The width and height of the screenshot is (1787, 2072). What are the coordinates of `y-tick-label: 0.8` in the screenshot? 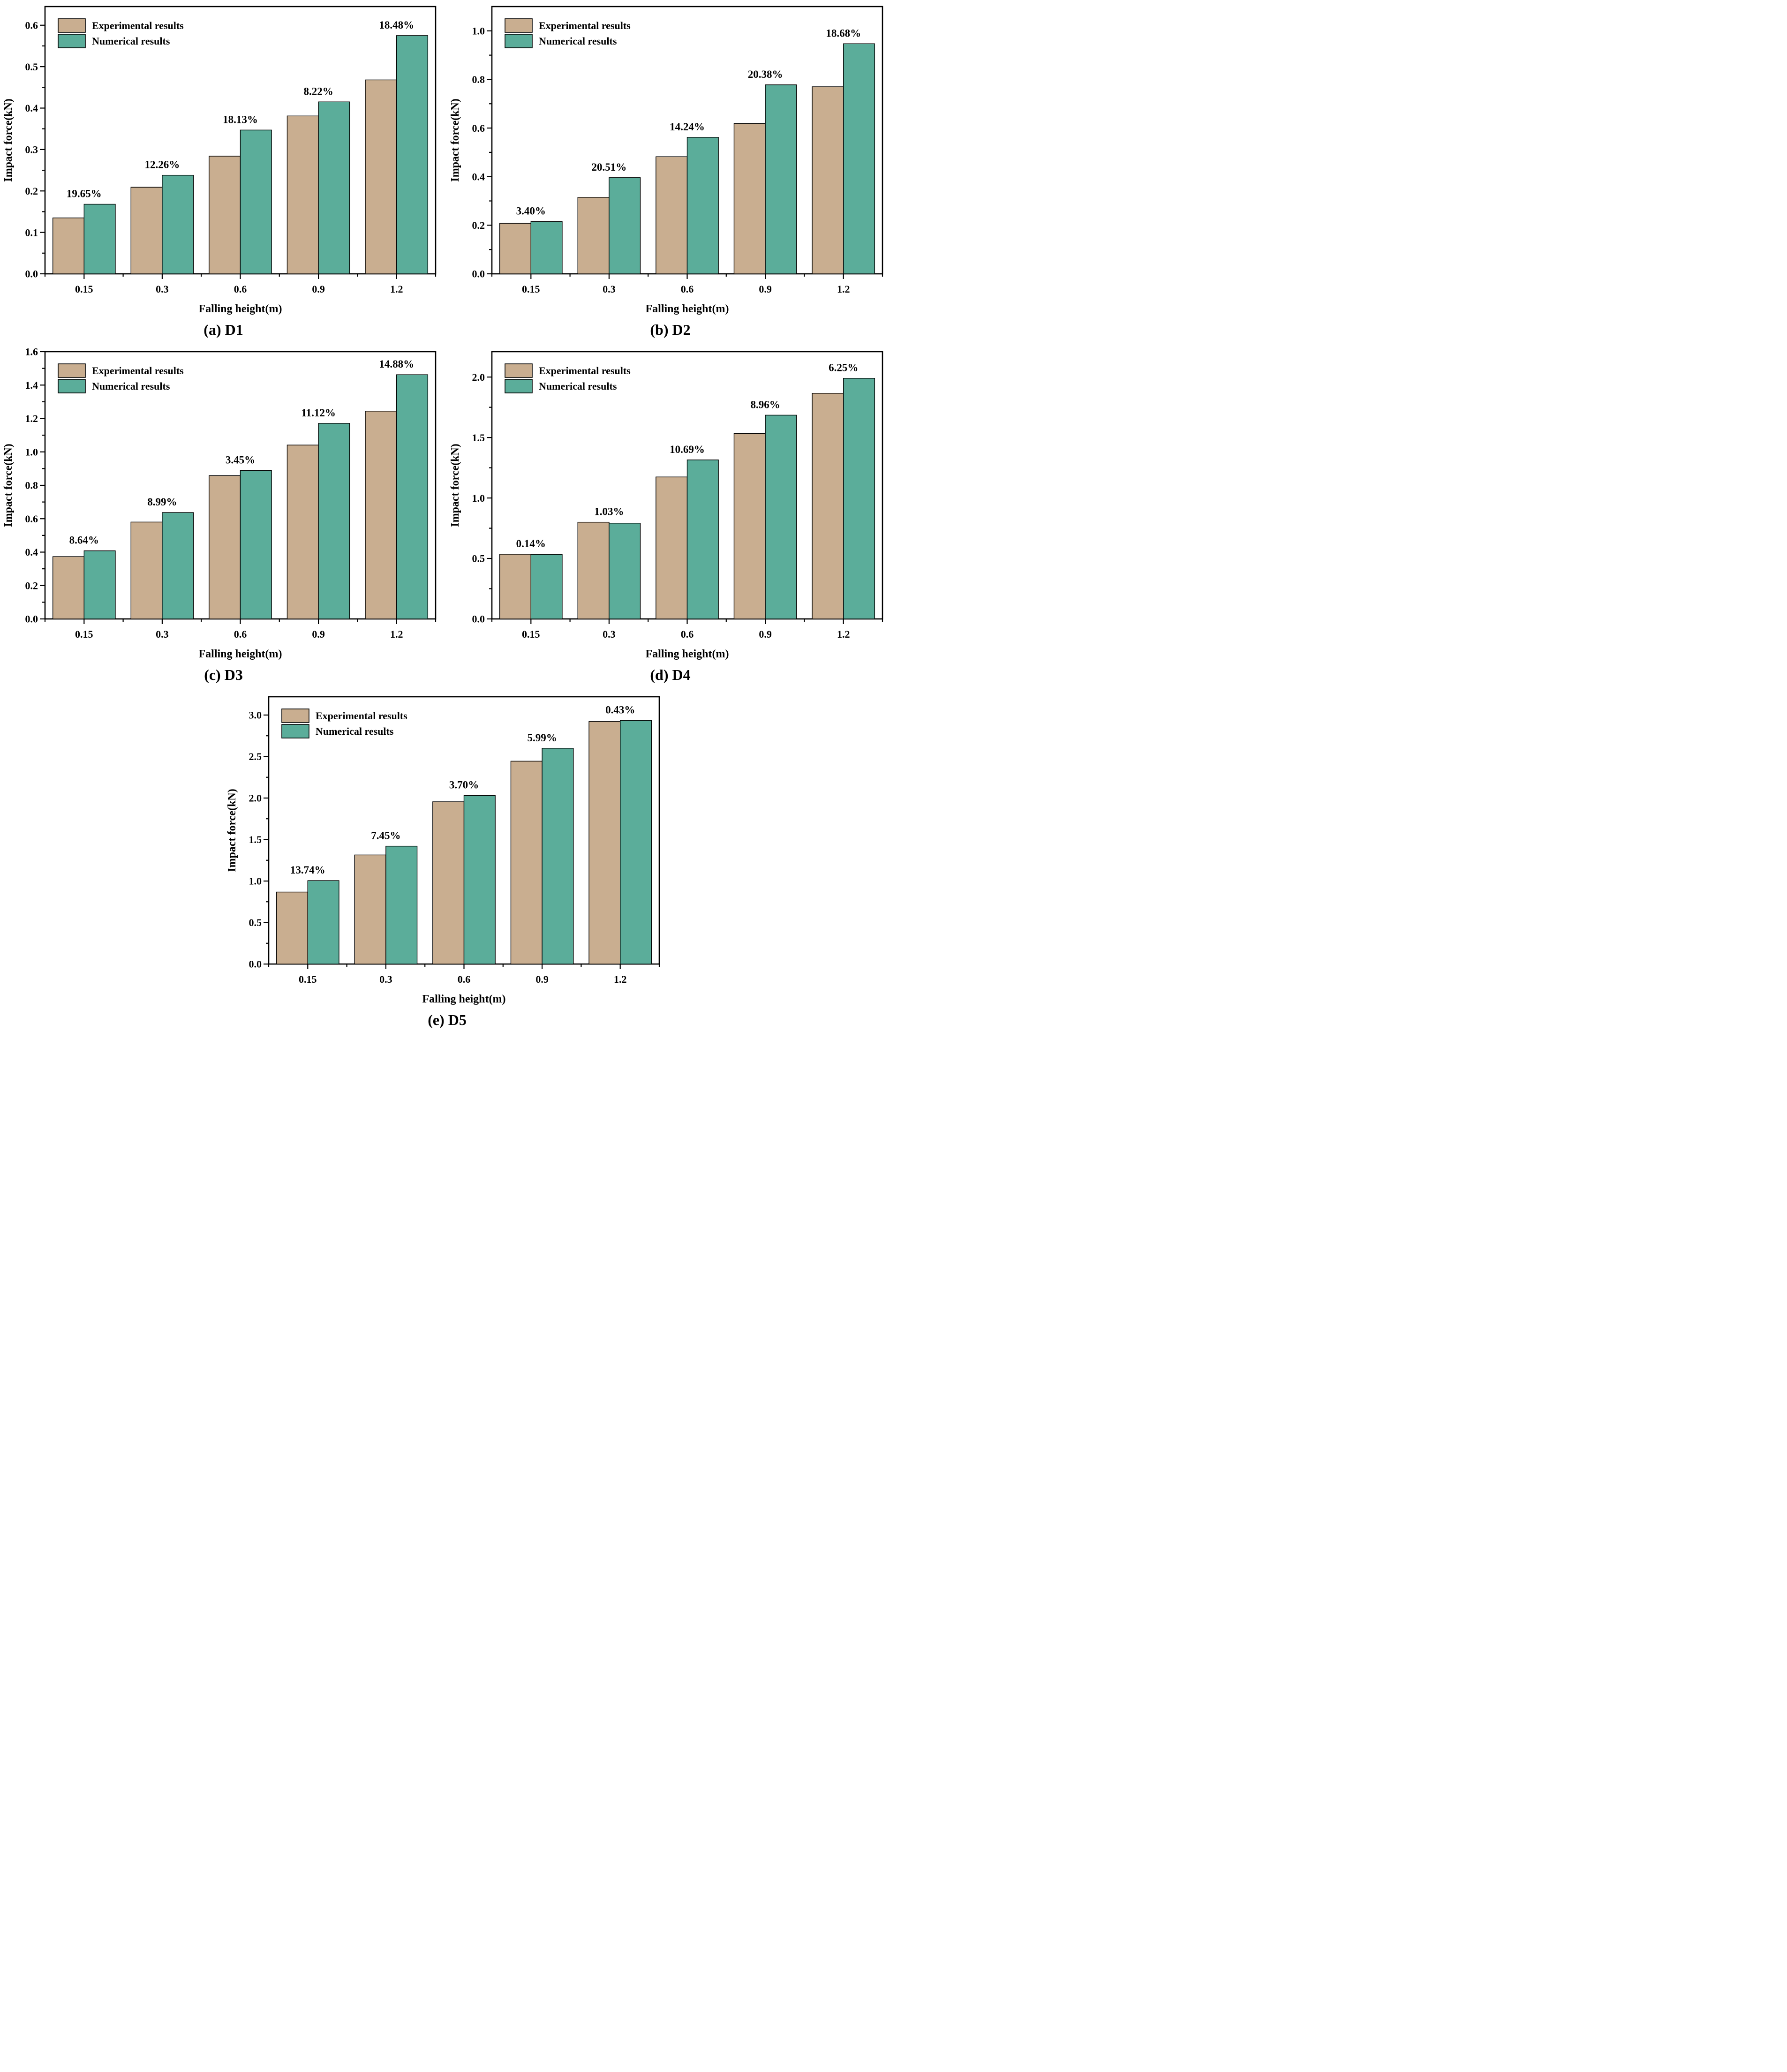 It's located at (32, 485).